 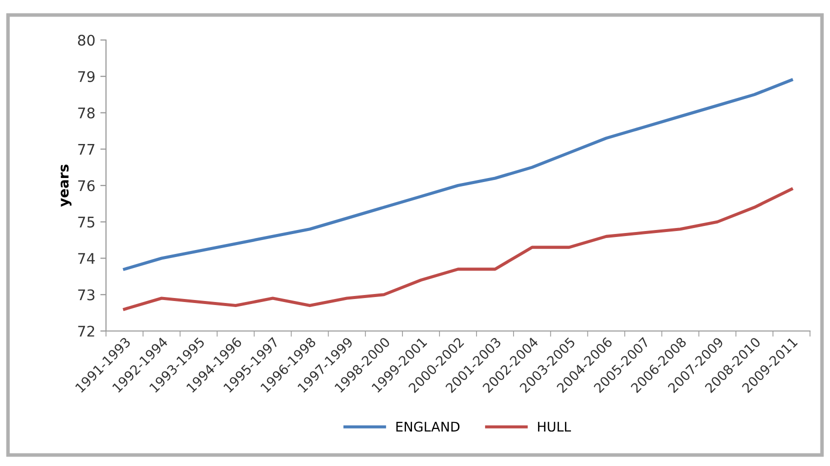 What do you see at coordinates (86, 294) in the screenshot?
I see `y-tick-label: 73` at bounding box center [86, 294].